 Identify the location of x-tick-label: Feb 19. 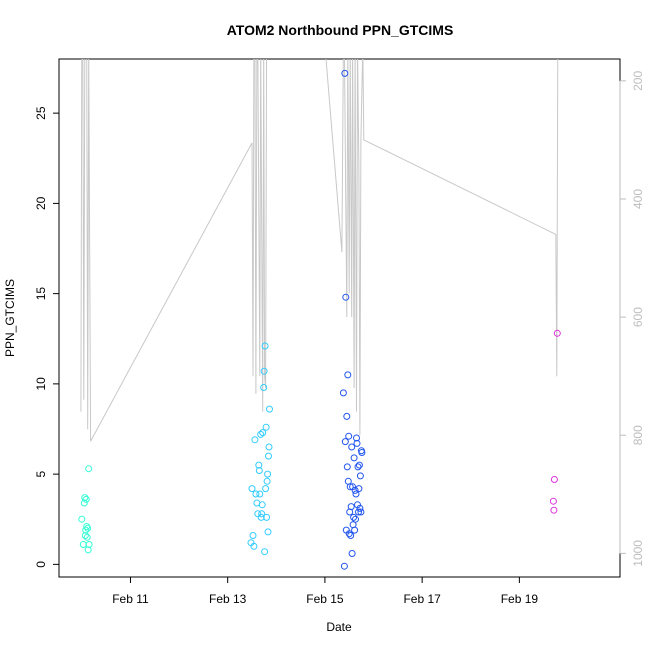
(520, 599).